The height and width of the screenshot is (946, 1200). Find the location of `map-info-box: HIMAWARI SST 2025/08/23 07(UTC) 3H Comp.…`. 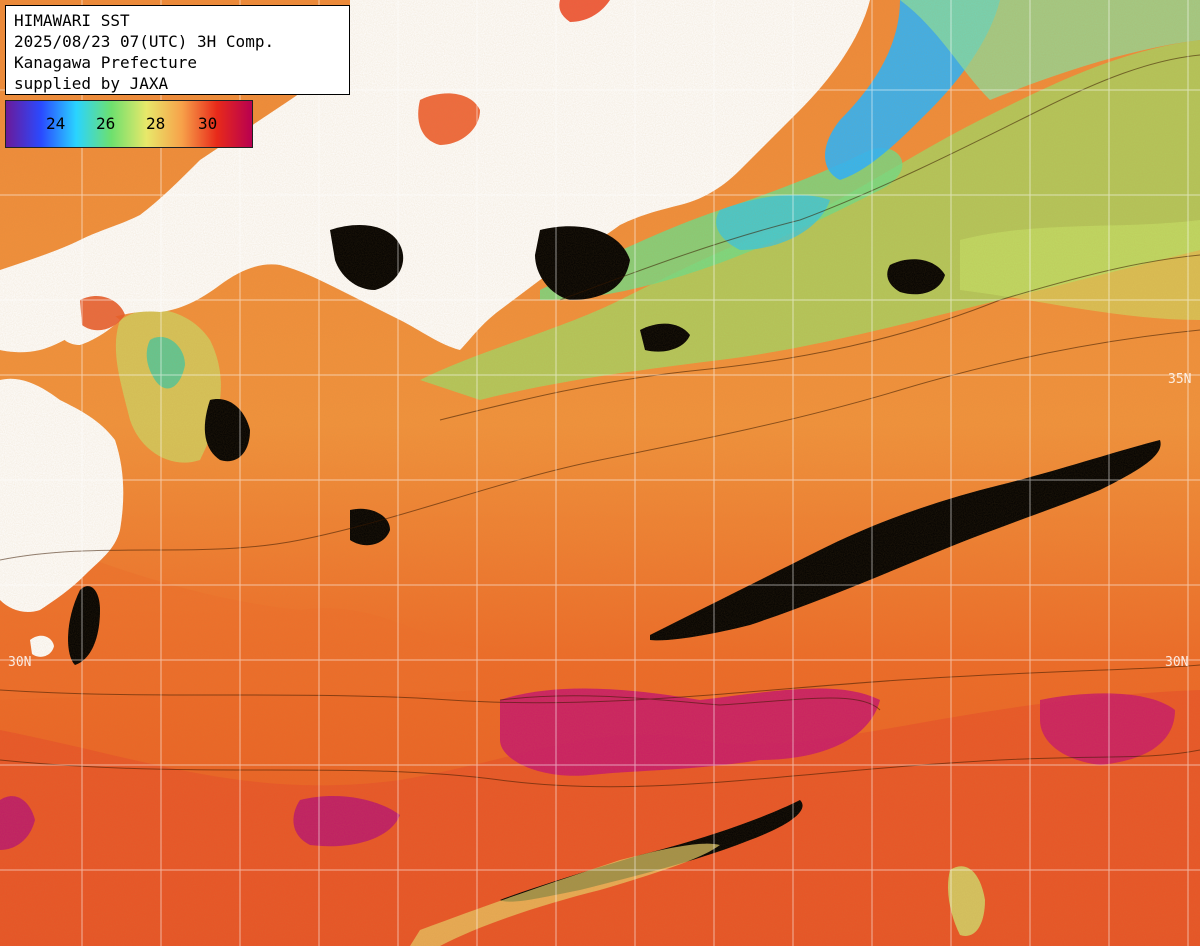

map-info-box: HIMAWARI SST 2025/08/23 07(UTC) 3H Comp.… is located at coordinates (177, 50).